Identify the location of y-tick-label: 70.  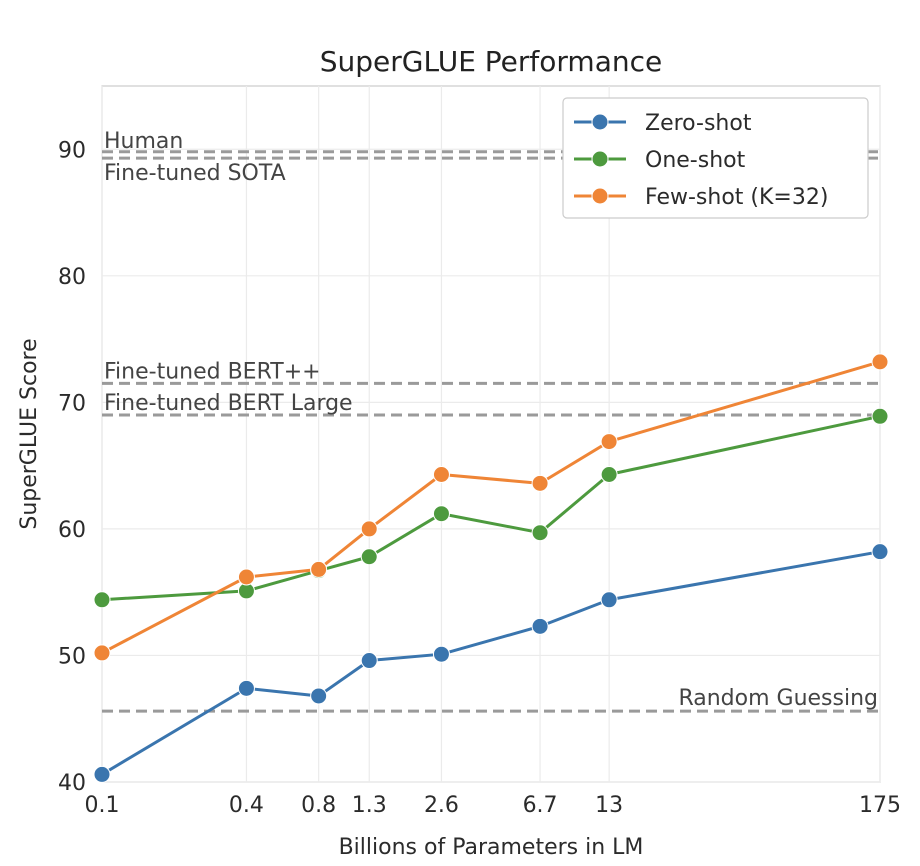
(72, 403).